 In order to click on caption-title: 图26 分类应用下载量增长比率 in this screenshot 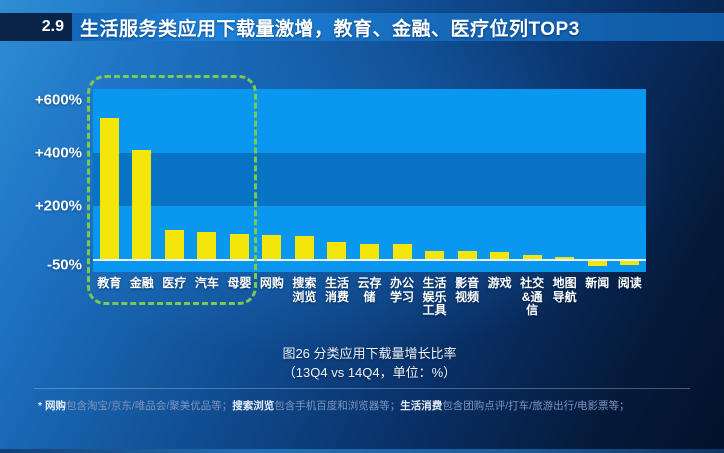, I will do `click(369, 353)`.